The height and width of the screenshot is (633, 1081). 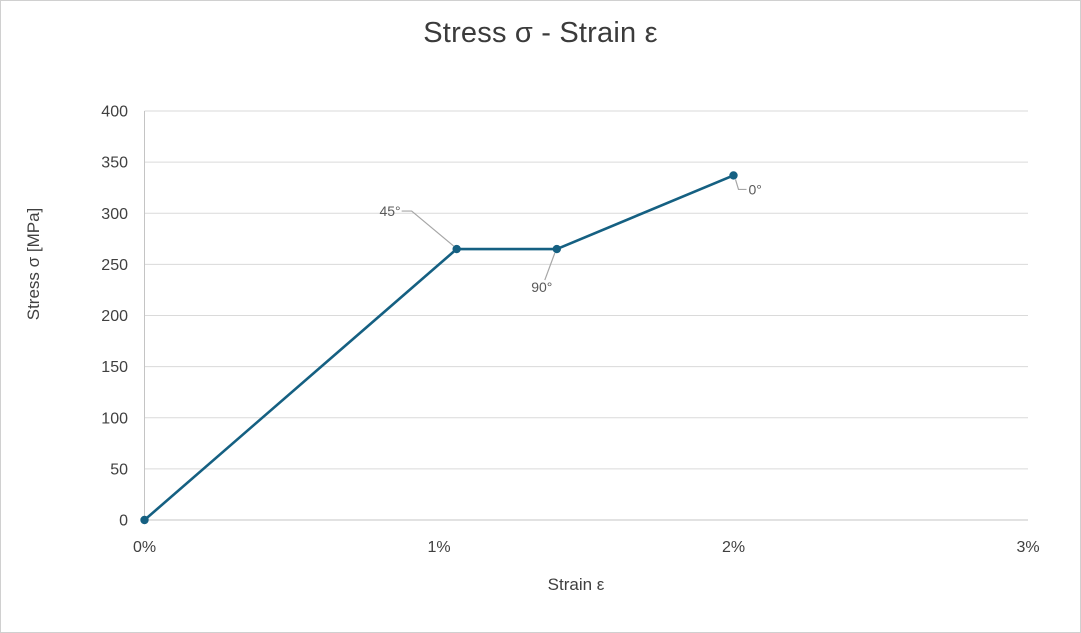 What do you see at coordinates (541, 287) in the screenshot?
I see `annotation-label: 90°` at bounding box center [541, 287].